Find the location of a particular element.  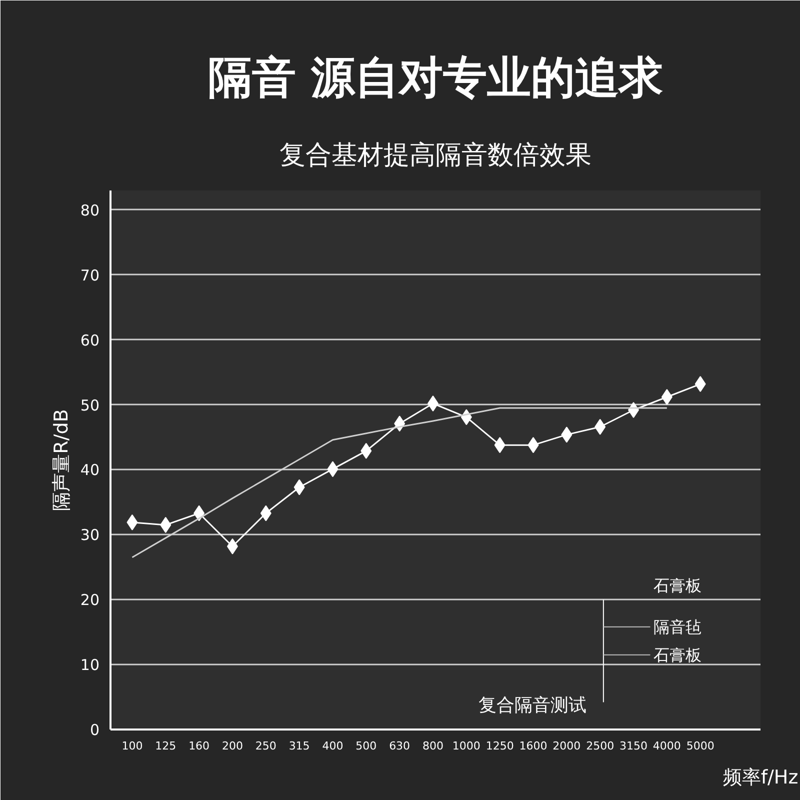

x-tick-label: 160 is located at coordinates (199, 746).